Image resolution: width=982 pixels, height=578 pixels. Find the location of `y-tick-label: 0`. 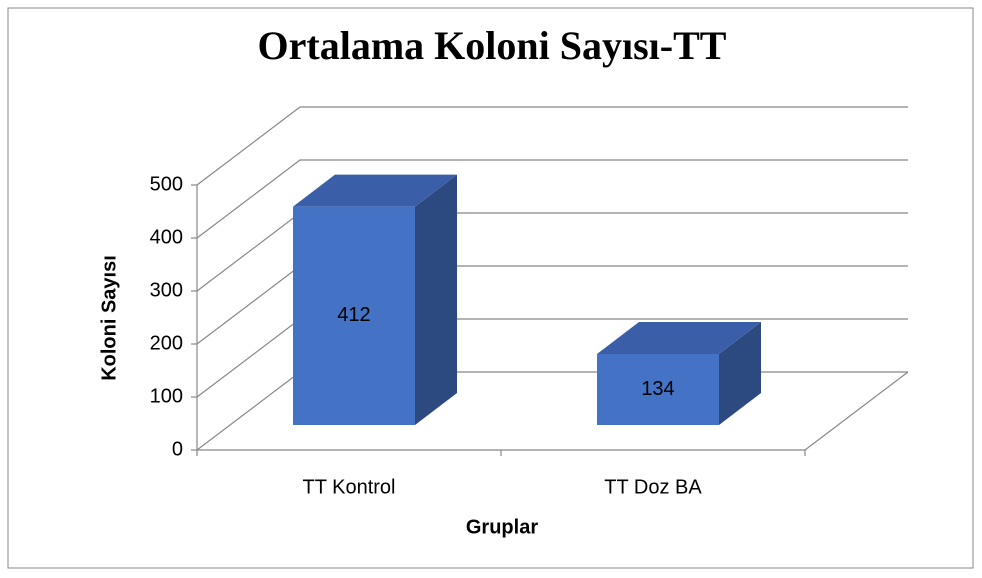

y-tick-label: 0 is located at coordinates (177, 449).